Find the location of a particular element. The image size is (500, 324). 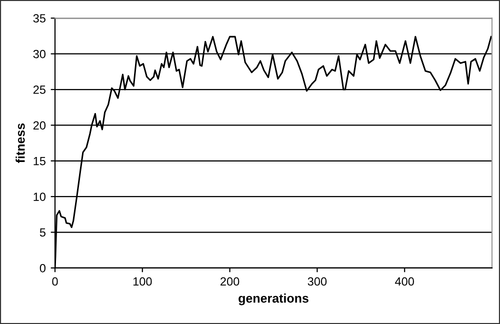

x-tick-label: 300 is located at coordinates (317, 281).